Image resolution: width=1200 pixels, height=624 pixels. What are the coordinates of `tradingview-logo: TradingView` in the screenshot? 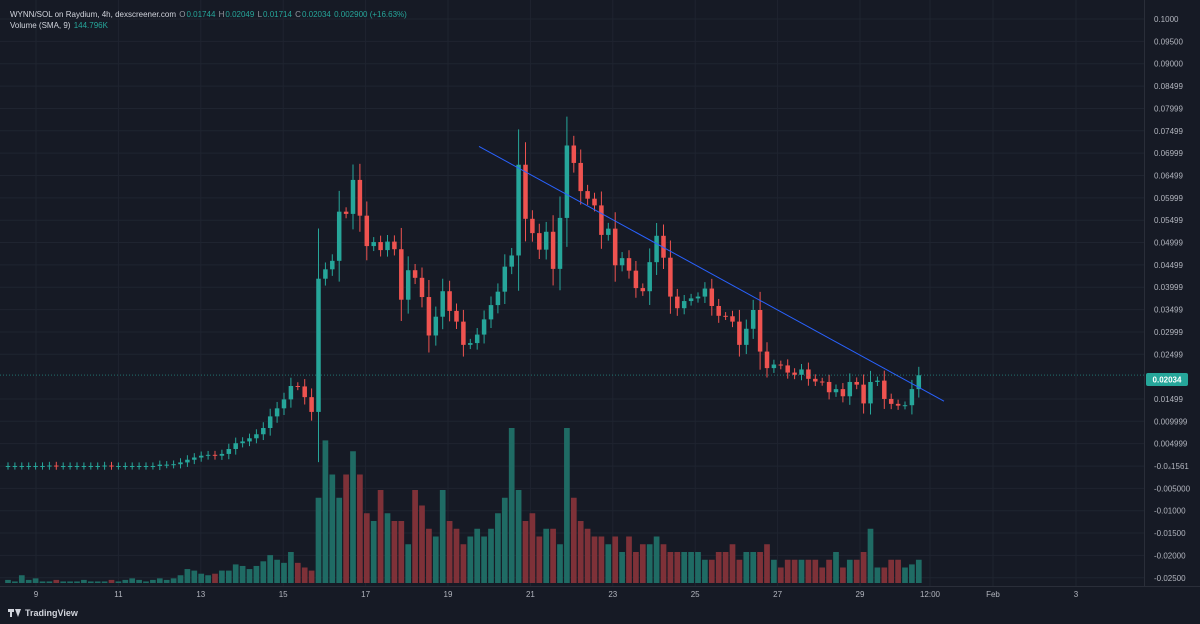 It's located at (43, 613).